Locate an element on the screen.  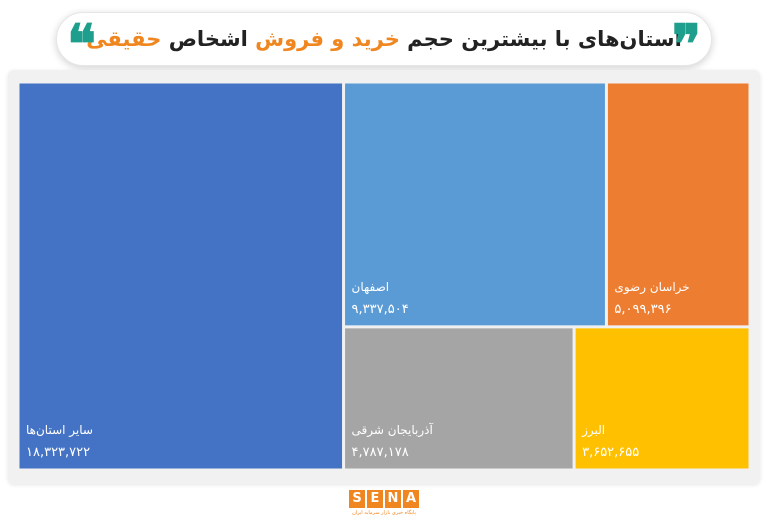
logo-letter-n: N is located at coordinates (393, 499).